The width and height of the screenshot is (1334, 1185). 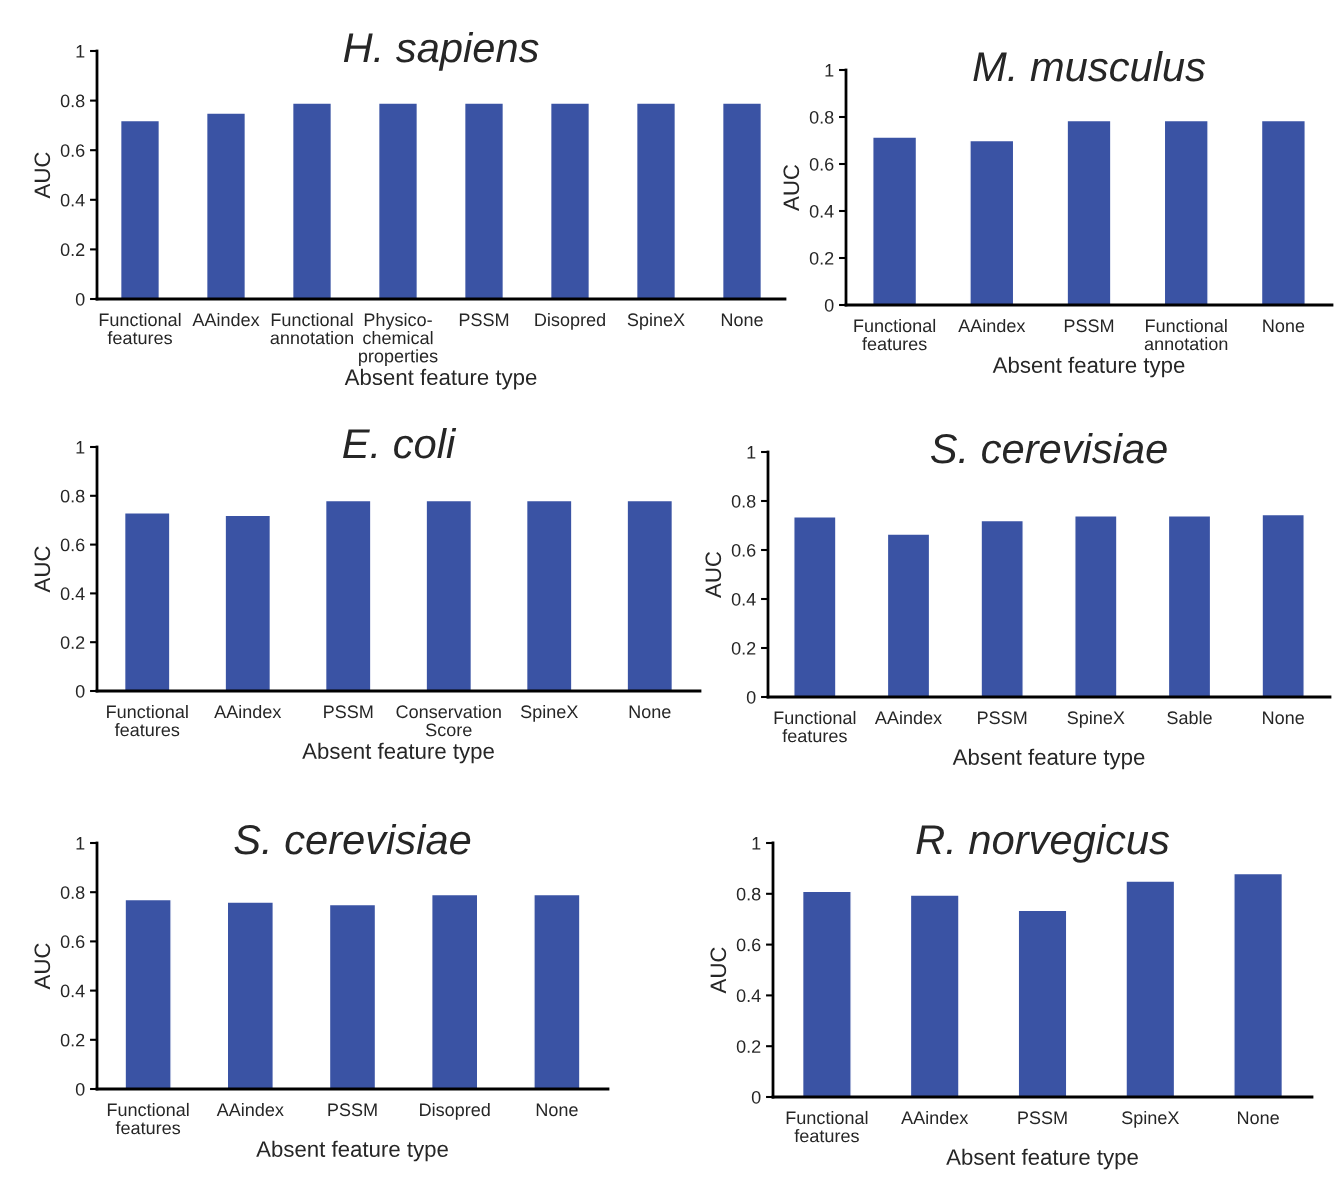 I want to click on chart-title: E. coli, so click(x=400, y=443).